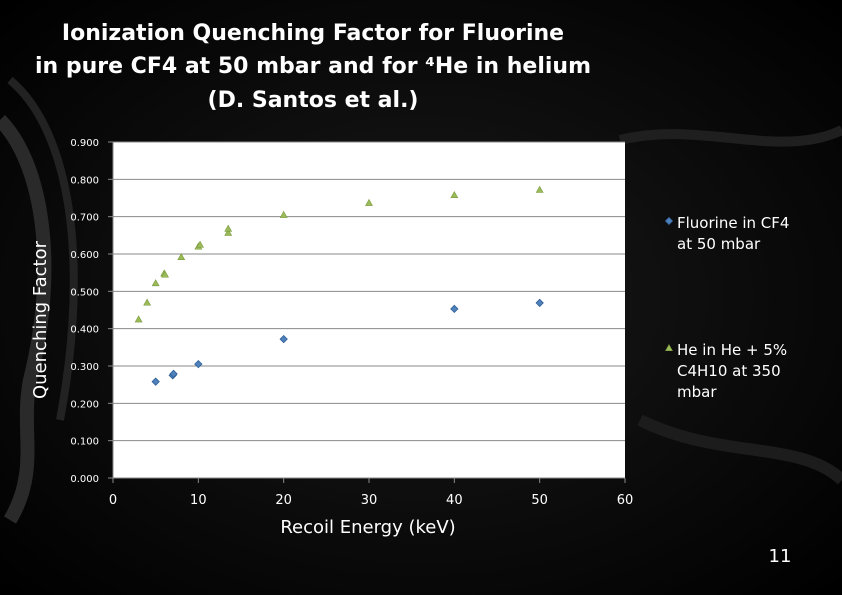  What do you see at coordinates (539, 500) in the screenshot?
I see `x-tick-label: 50` at bounding box center [539, 500].